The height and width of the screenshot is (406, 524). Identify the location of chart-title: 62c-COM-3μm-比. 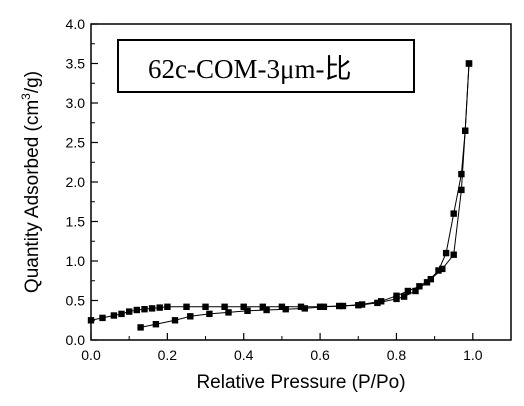
(249, 69).